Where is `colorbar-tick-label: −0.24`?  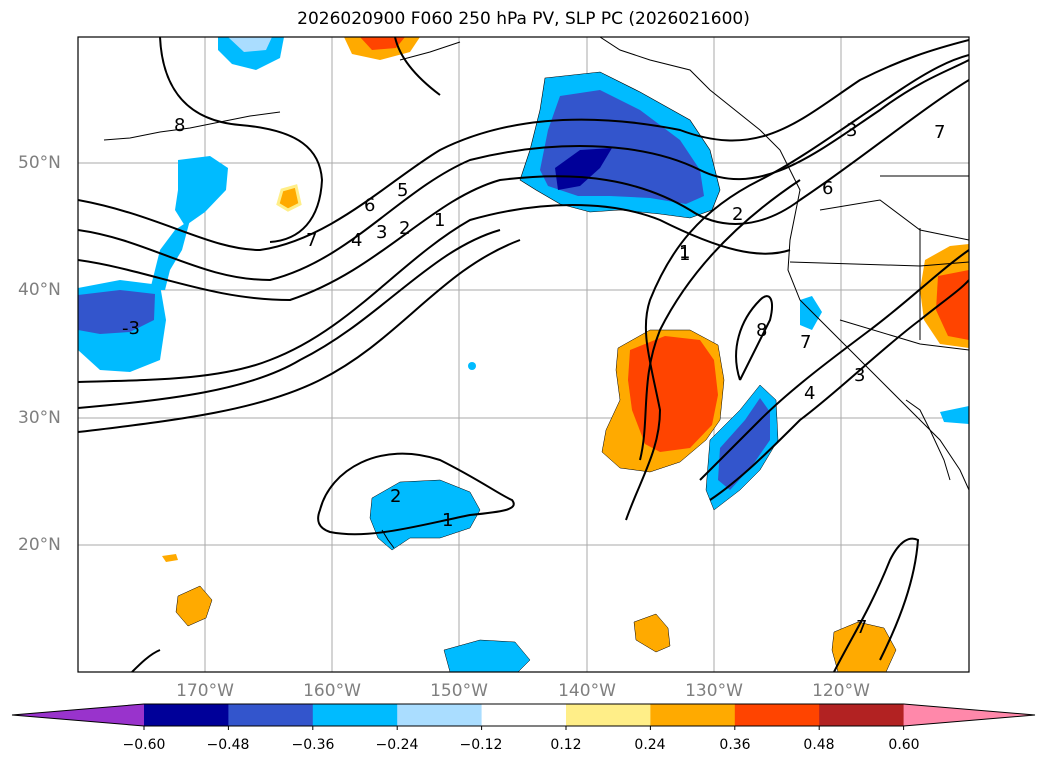
colorbar-tick-label: −0.24 is located at coordinates (397, 745).